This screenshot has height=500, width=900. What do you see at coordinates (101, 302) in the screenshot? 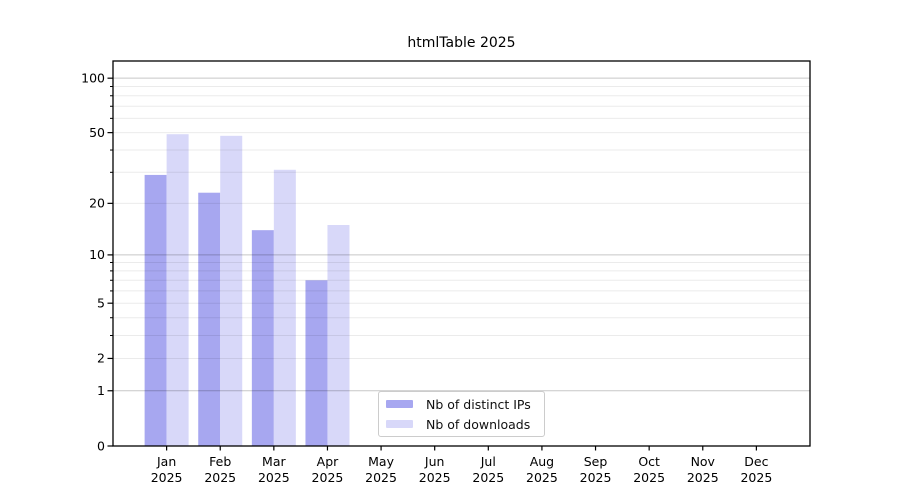
I see `y-tick-label: 5` at bounding box center [101, 302].